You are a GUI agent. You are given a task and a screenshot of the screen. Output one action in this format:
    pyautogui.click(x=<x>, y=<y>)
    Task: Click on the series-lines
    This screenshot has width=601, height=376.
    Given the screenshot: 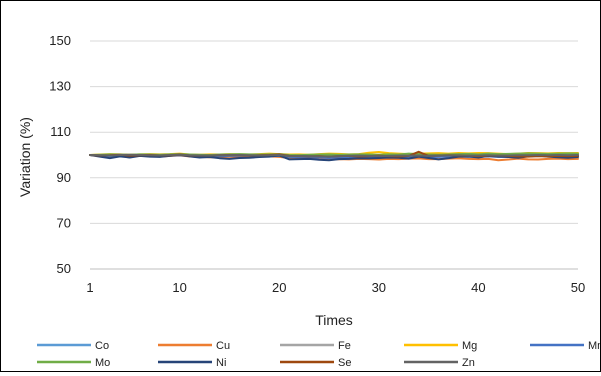 What is the action you would take?
    pyautogui.click(x=334, y=156)
    